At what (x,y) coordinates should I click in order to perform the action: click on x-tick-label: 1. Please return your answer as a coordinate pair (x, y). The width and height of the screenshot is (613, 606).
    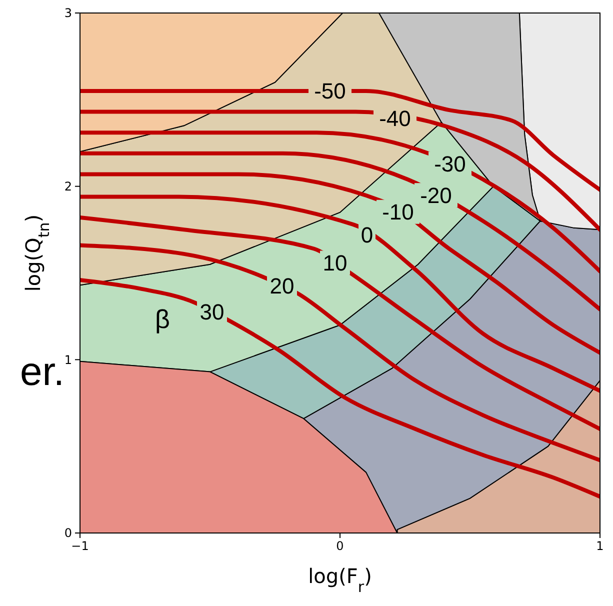
    Looking at the image, I should click on (600, 546).